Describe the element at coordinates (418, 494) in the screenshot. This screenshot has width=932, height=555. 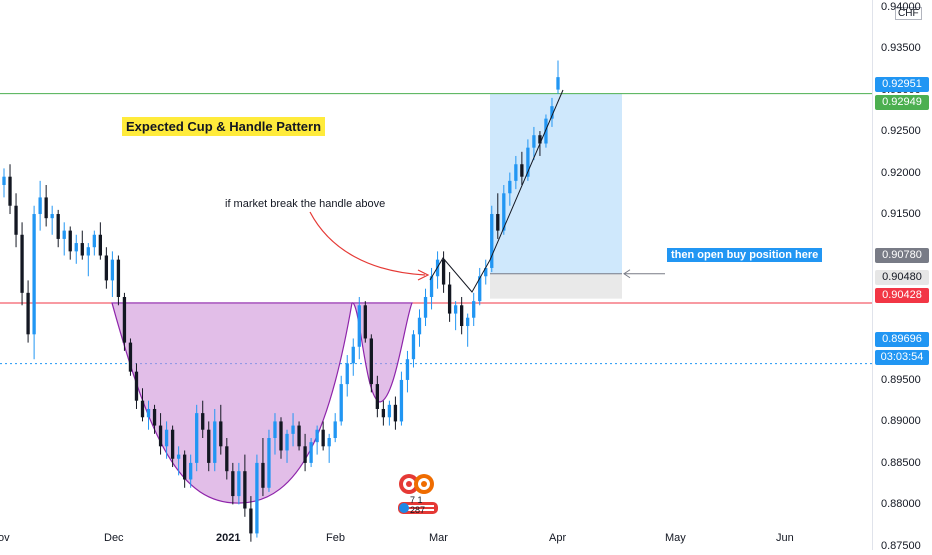
I see `logo-graphic` at that location.